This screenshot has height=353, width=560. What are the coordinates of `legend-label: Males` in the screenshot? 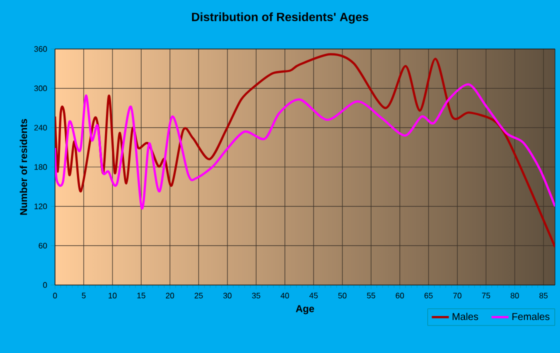 It's located at (465, 316).